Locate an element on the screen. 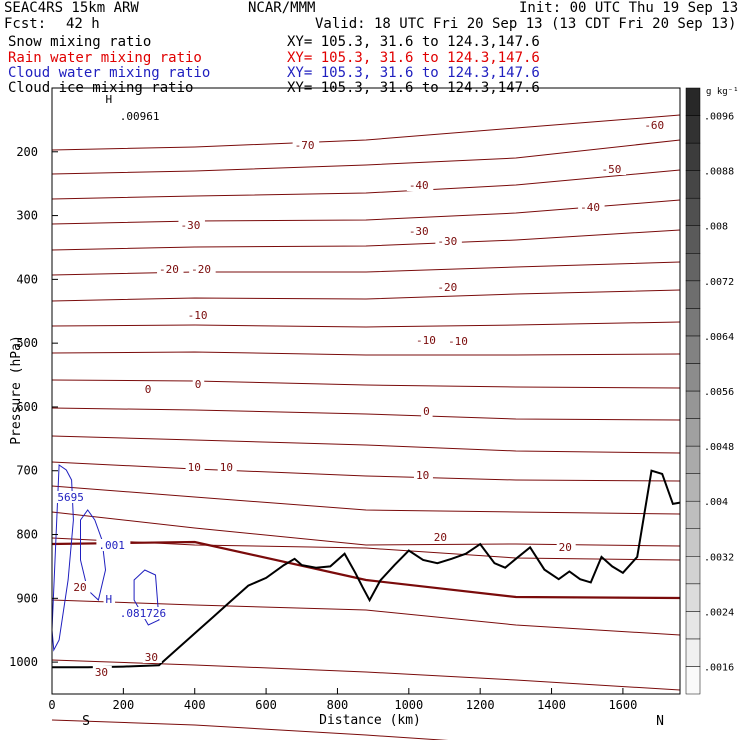 Image resolution: width=740 pixels, height=740 pixels. contour-label: .001 is located at coordinates (111, 545).